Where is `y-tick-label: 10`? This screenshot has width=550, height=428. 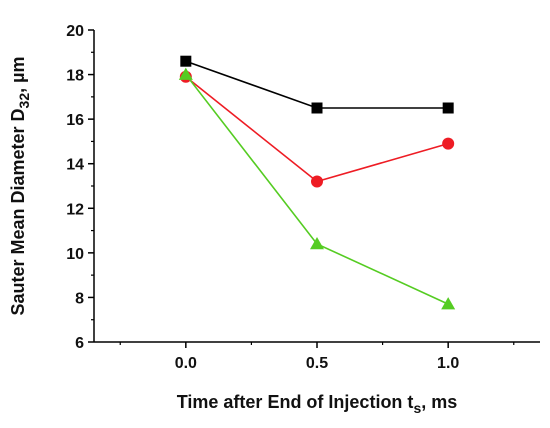
y-tick-label: 10 is located at coordinates (75, 254).